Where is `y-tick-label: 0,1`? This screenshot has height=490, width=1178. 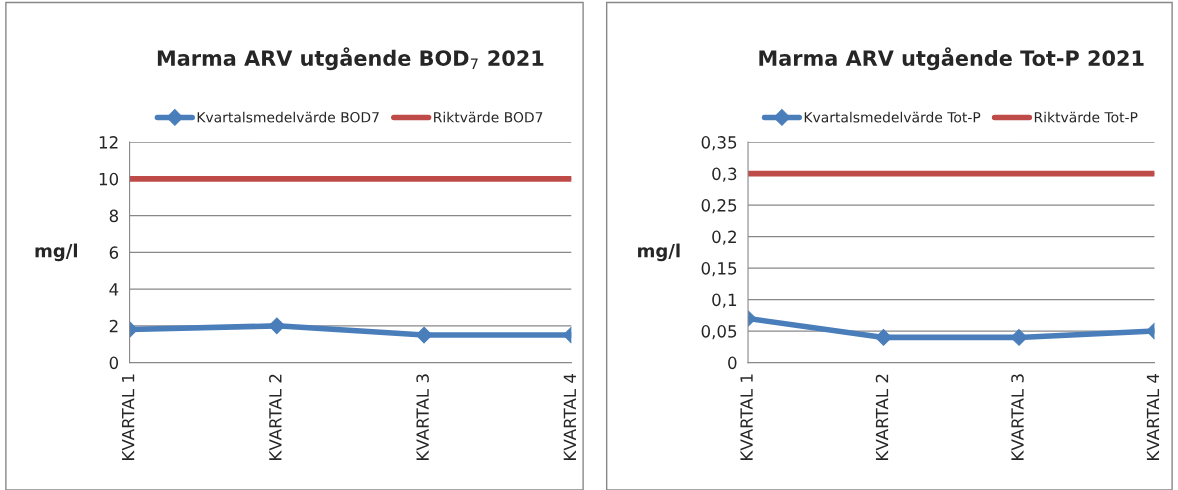
y-tick-label: 0,1 is located at coordinates (724, 300).